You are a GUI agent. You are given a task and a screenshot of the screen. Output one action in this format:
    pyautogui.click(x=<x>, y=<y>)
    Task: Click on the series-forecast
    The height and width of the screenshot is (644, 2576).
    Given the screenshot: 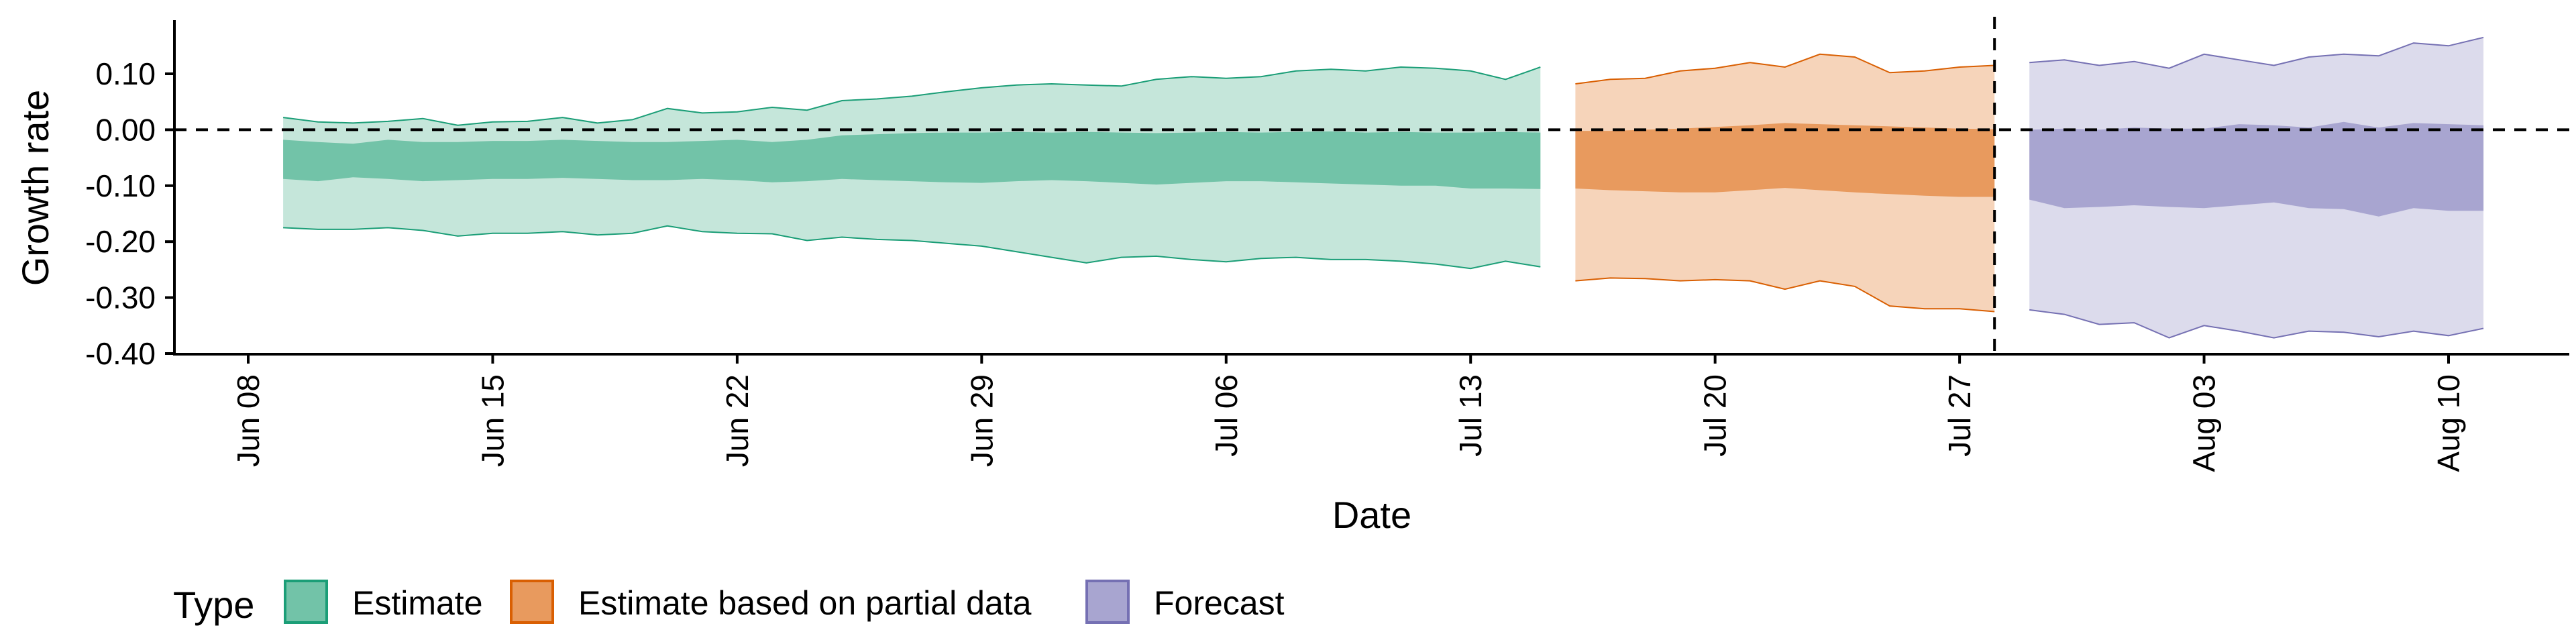 What is the action you would take?
    pyautogui.click(x=2256, y=187)
    